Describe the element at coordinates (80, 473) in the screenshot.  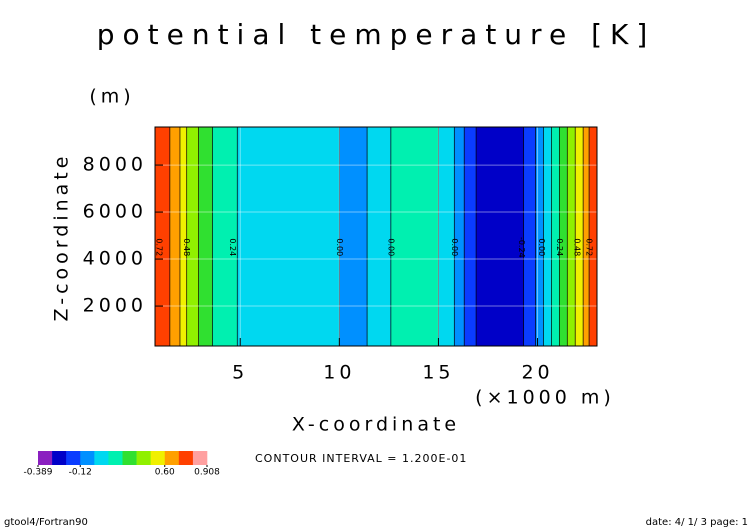
I see `colorbar-tick-label: -0.12` at that location.